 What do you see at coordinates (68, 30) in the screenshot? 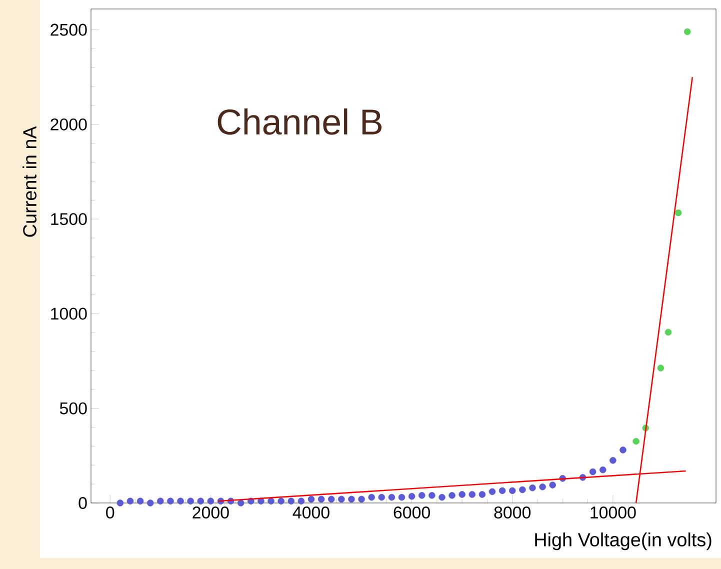
I see `y-tick-label: 2500` at bounding box center [68, 30].